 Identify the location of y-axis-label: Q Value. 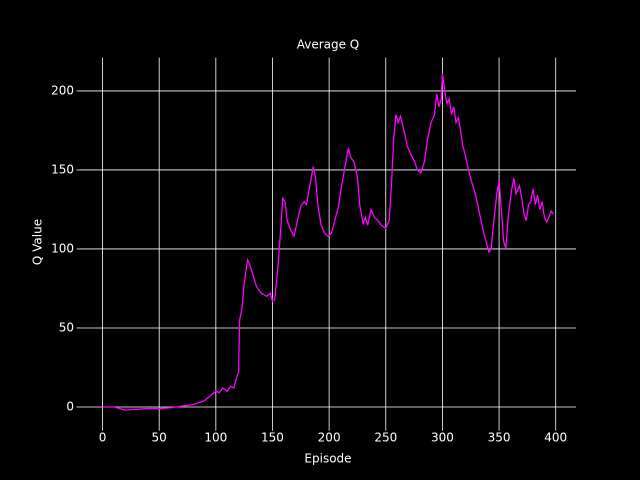
(38, 242).